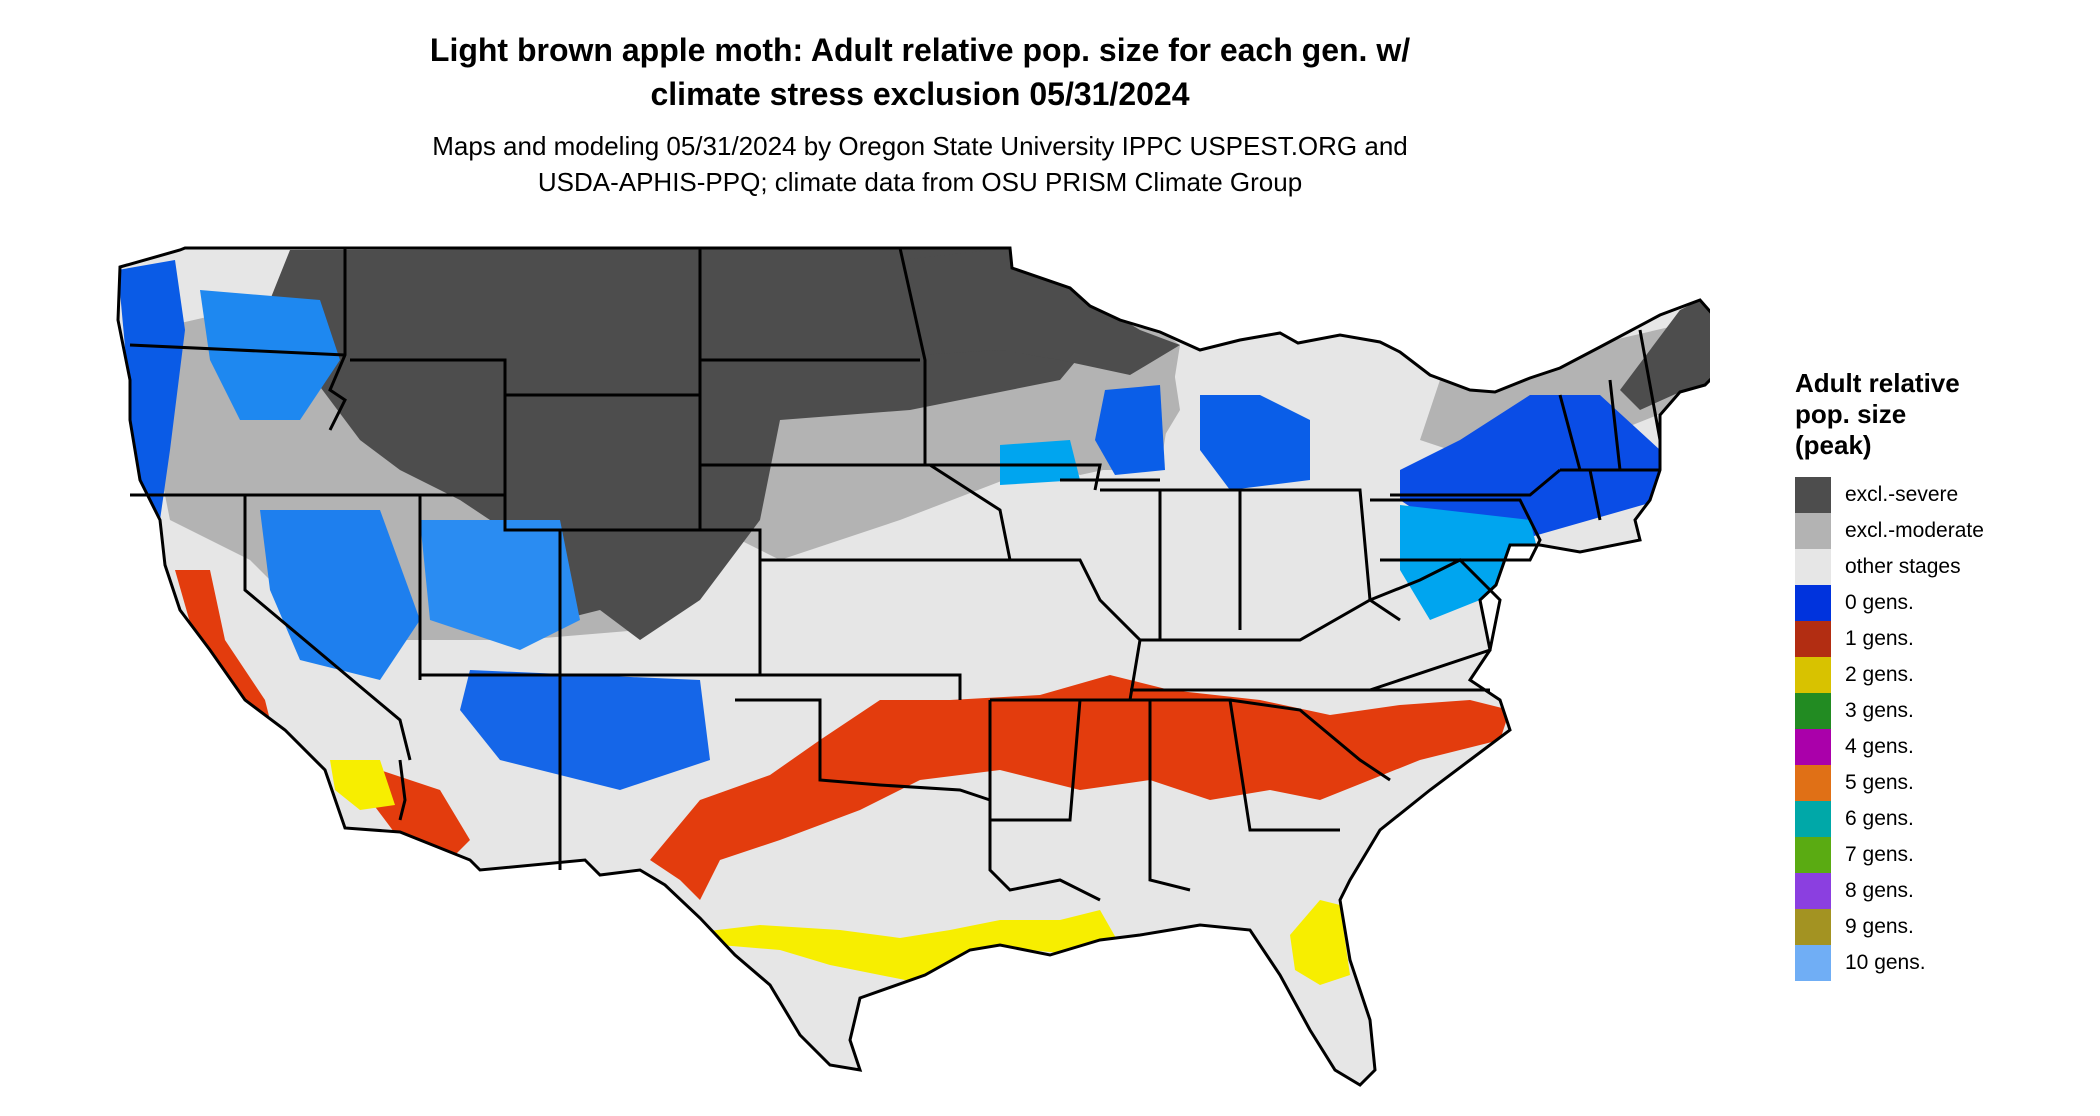 This screenshot has height=1116, width=2100. What do you see at coordinates (1930, 927) in the screenshot?
I see `legend-item: 9 gens.` at bounding box center [1930, 927].